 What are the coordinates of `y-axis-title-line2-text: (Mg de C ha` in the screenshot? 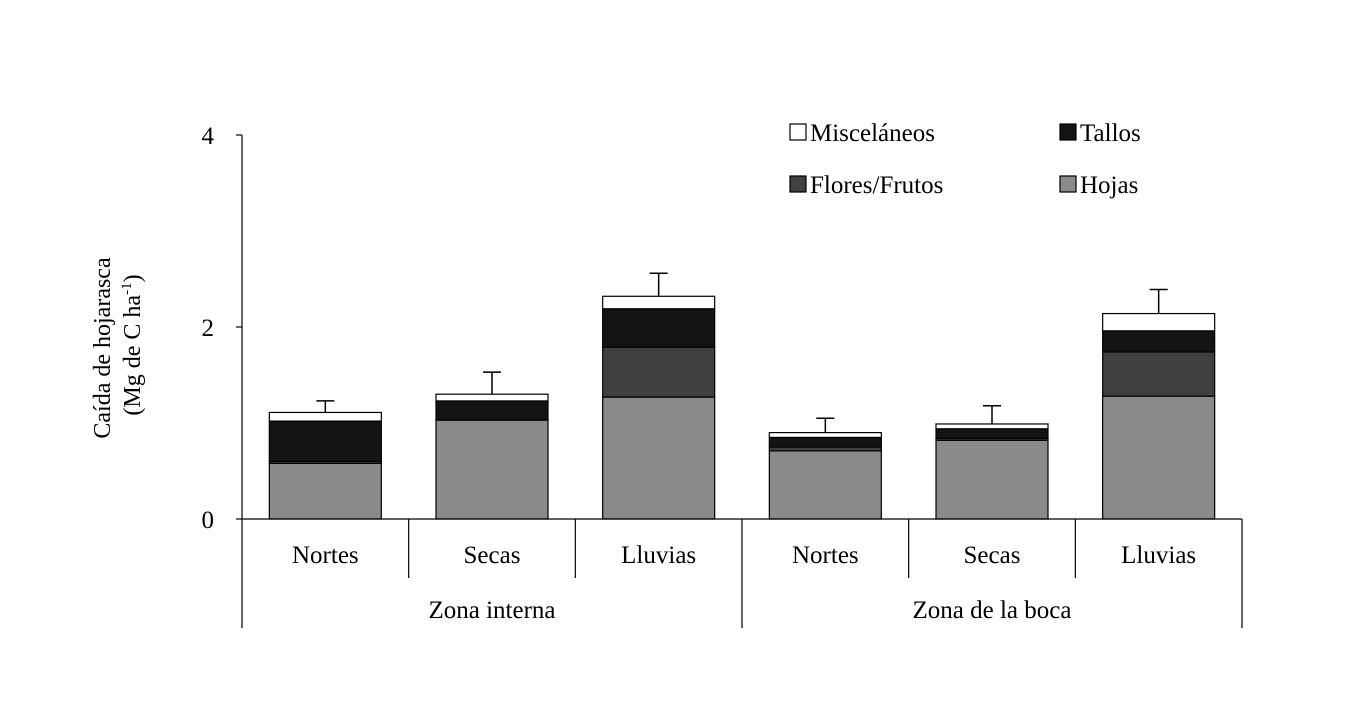 It's located at (133, 355).